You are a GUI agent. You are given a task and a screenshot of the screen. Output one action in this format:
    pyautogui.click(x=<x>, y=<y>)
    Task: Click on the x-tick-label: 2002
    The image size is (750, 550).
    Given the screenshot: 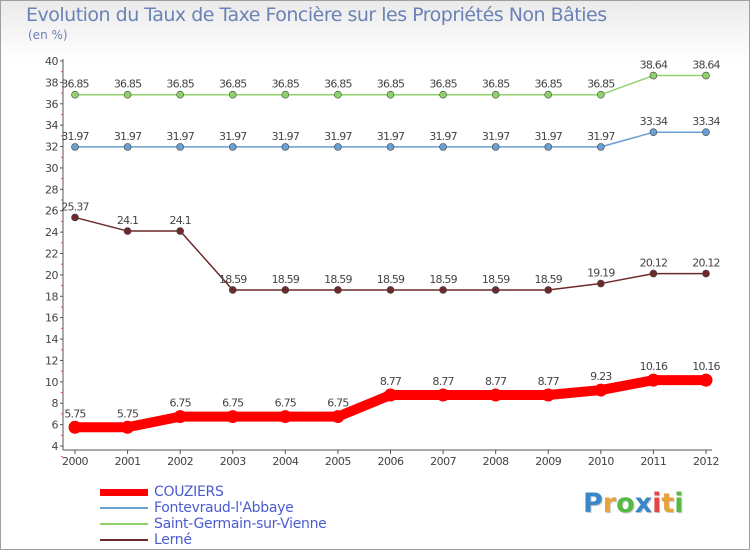 What is the action you would take?
    pyautogui.click(x=180, y=461)
    